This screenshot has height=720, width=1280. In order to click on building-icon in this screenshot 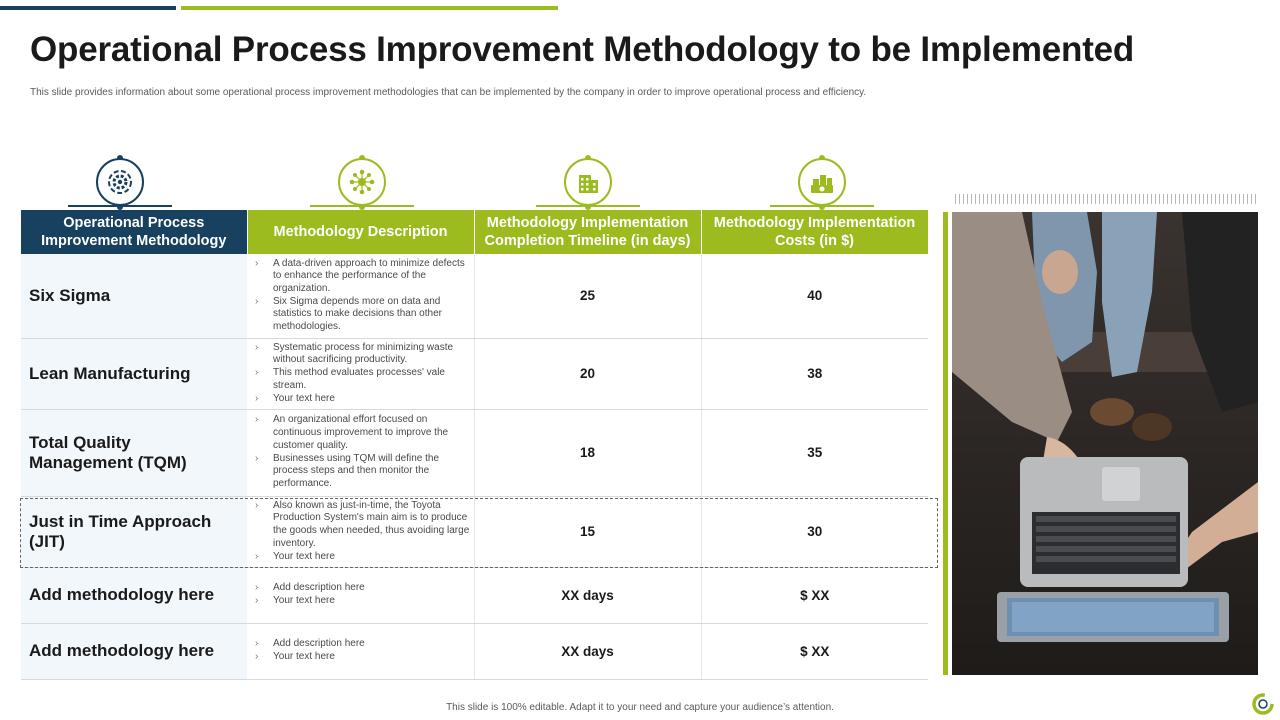, I will do `click(588, 182)`.